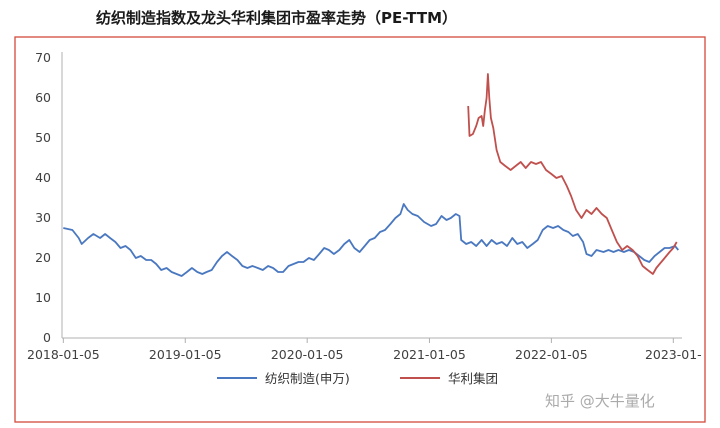 This screenshot has height=428, width=720. Describe the element at coordinates (43, 257) in the screenshot. I see `y-tick-label: 20` at that location.